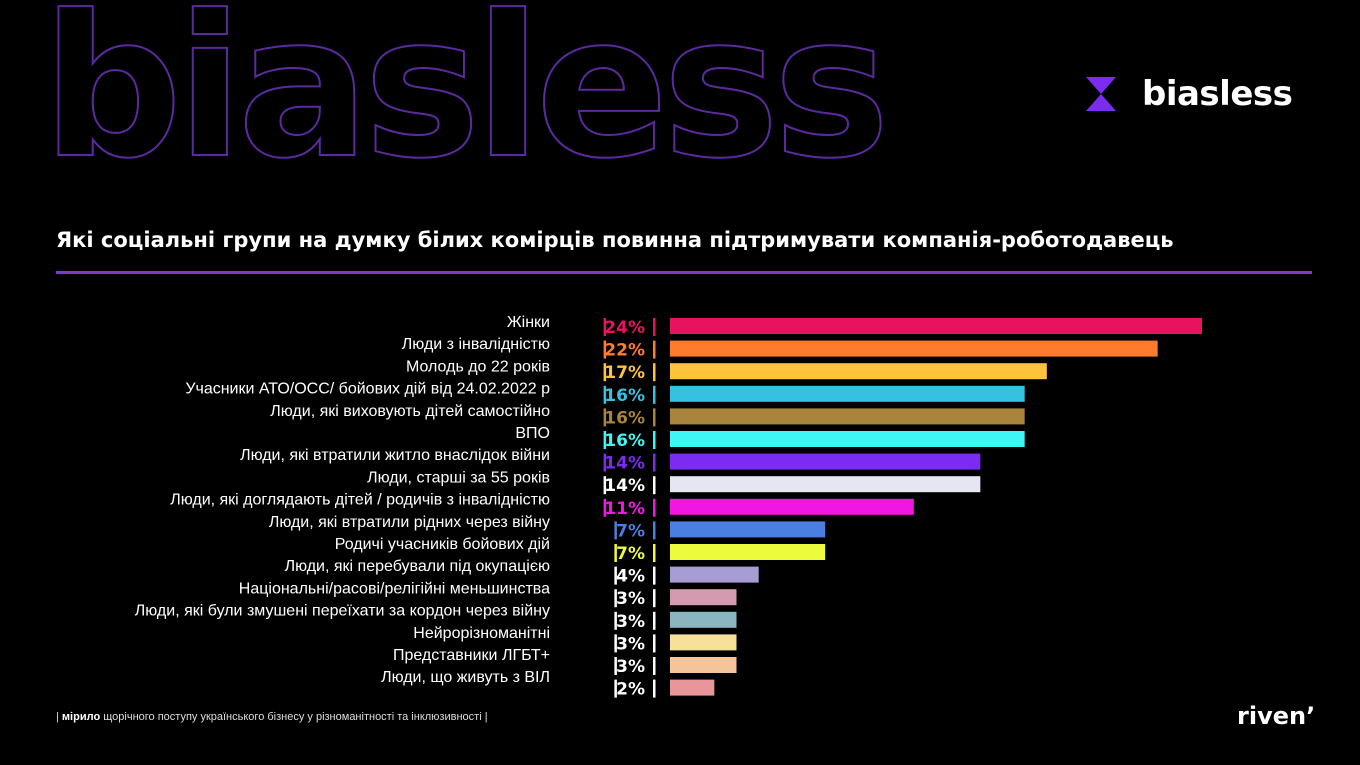 This screenshot has width=1360, height=765. Describe the element at coordinates (394, 588) in the screenshot. I see `category-label: Національні/расові/релігійні меньшинства` at that location.